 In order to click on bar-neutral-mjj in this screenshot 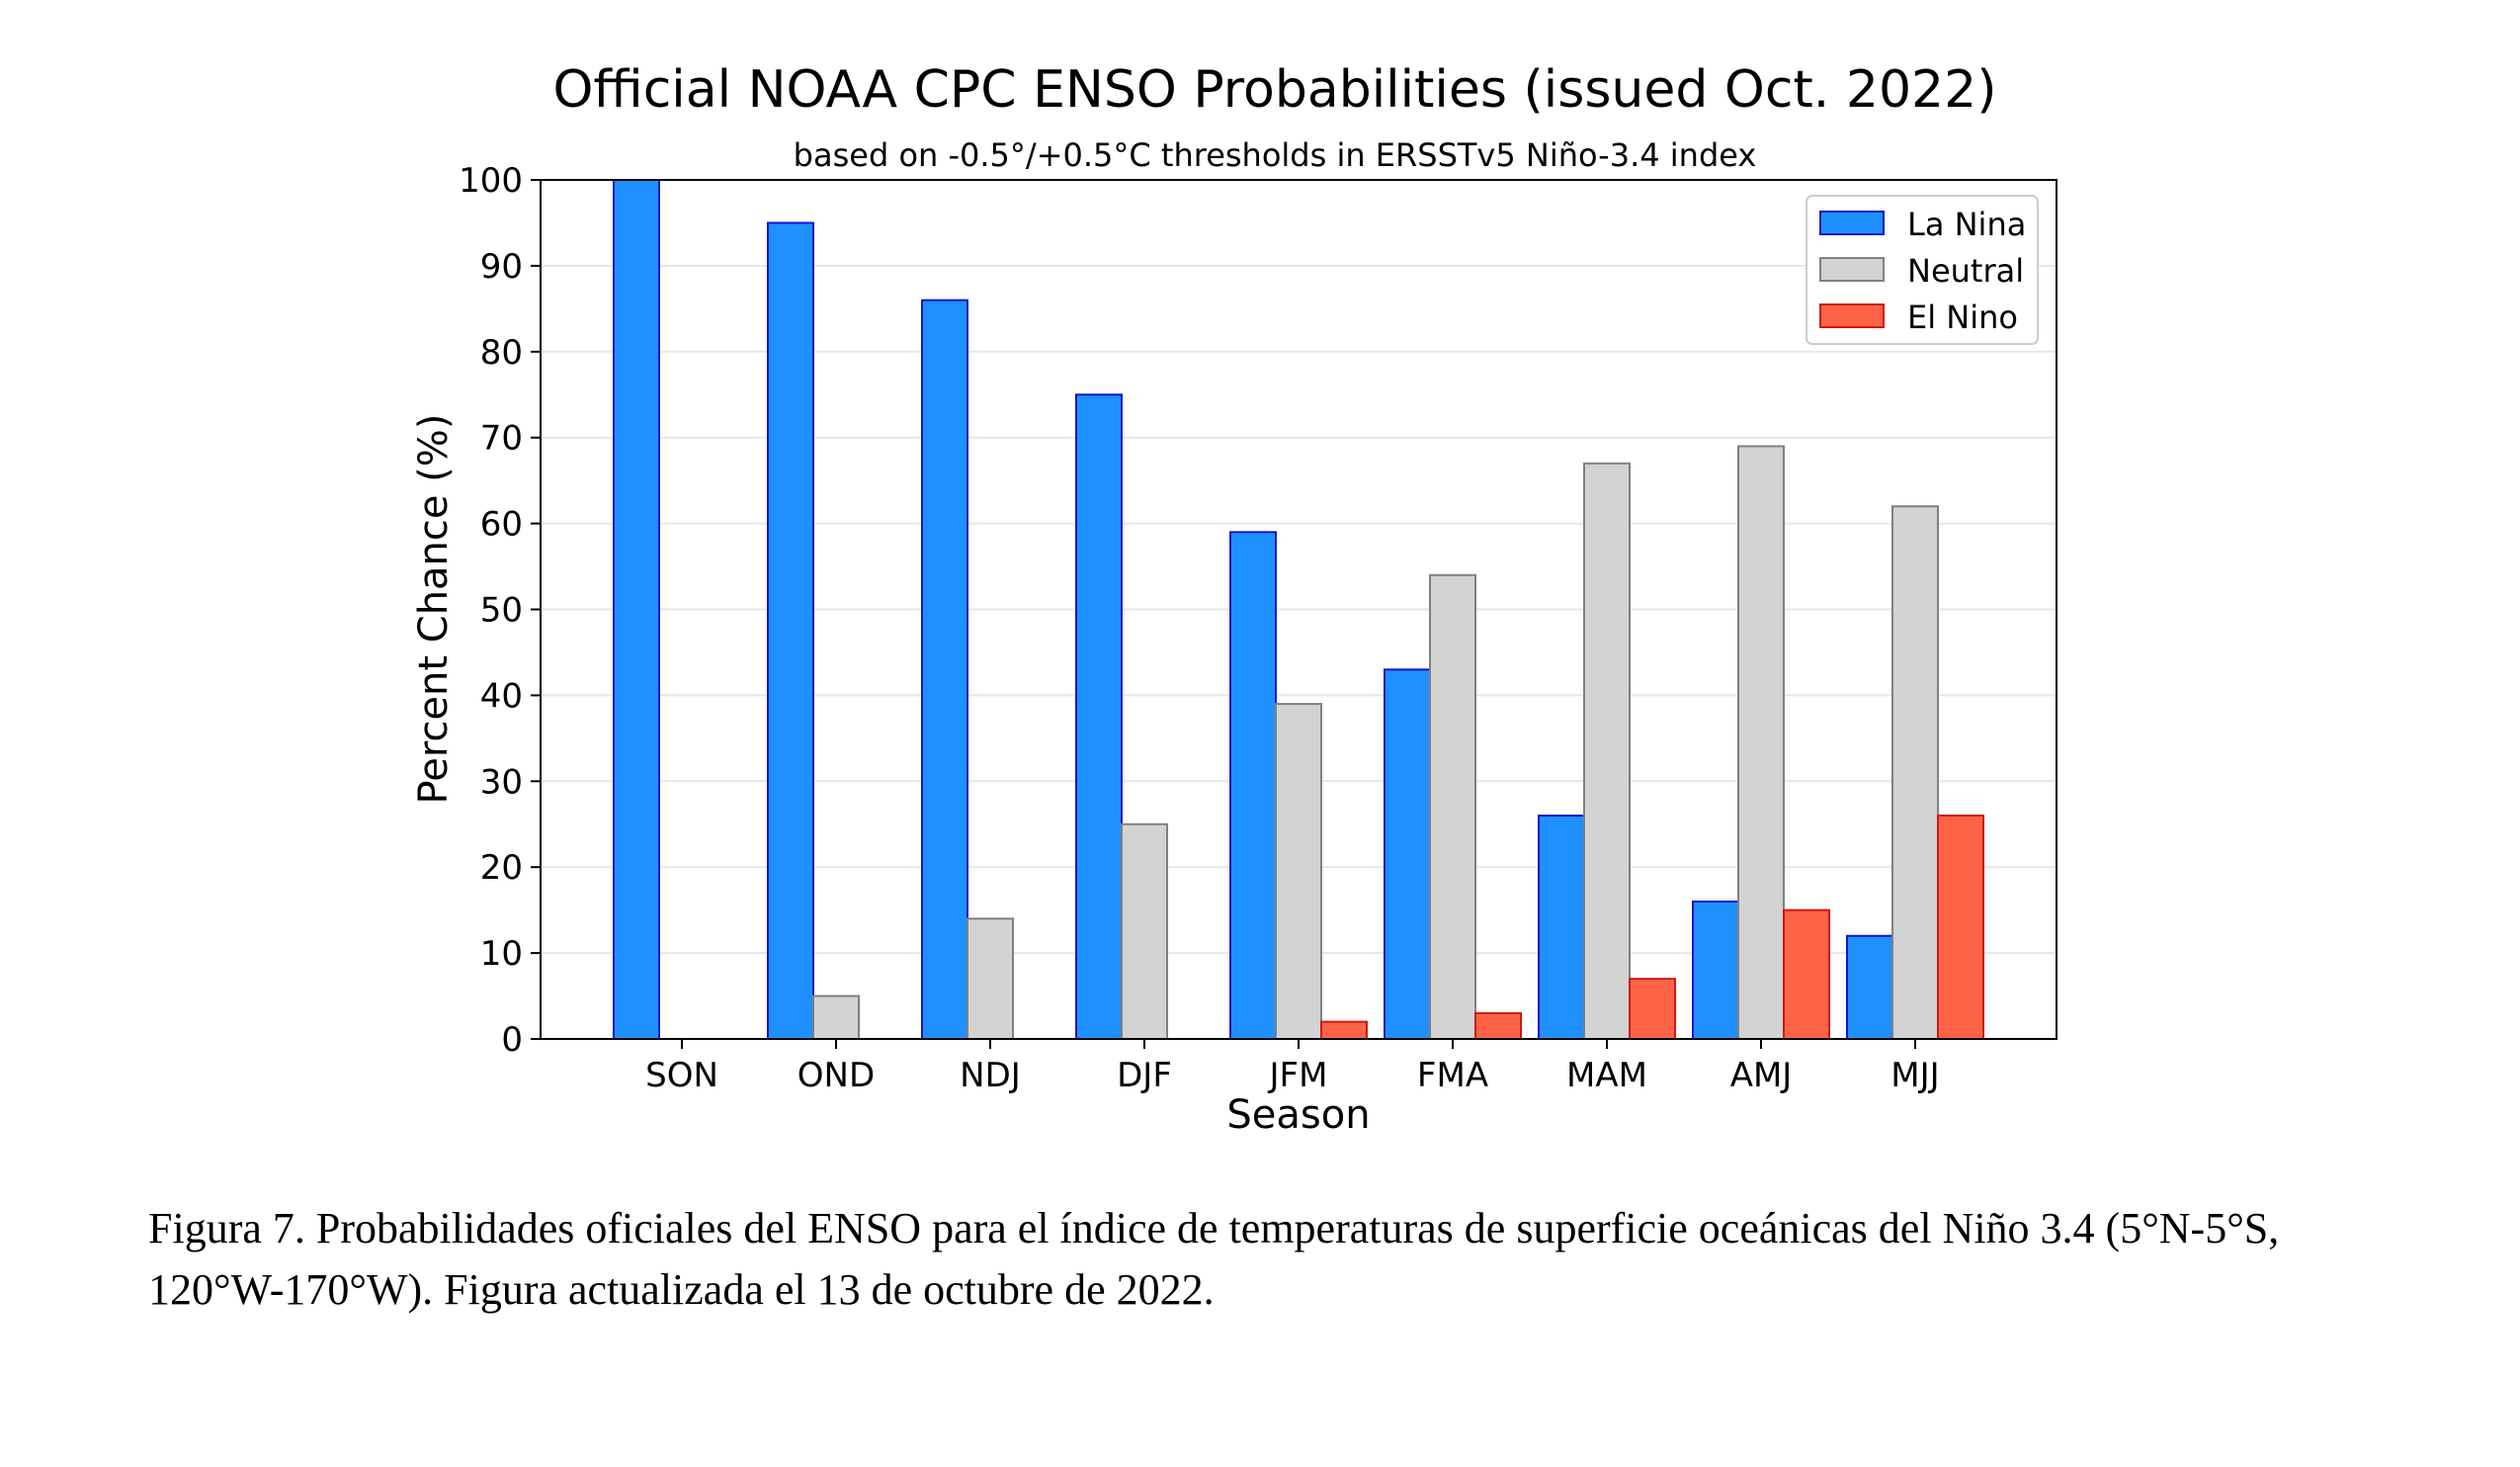, I will do `click(1915, 772)`.